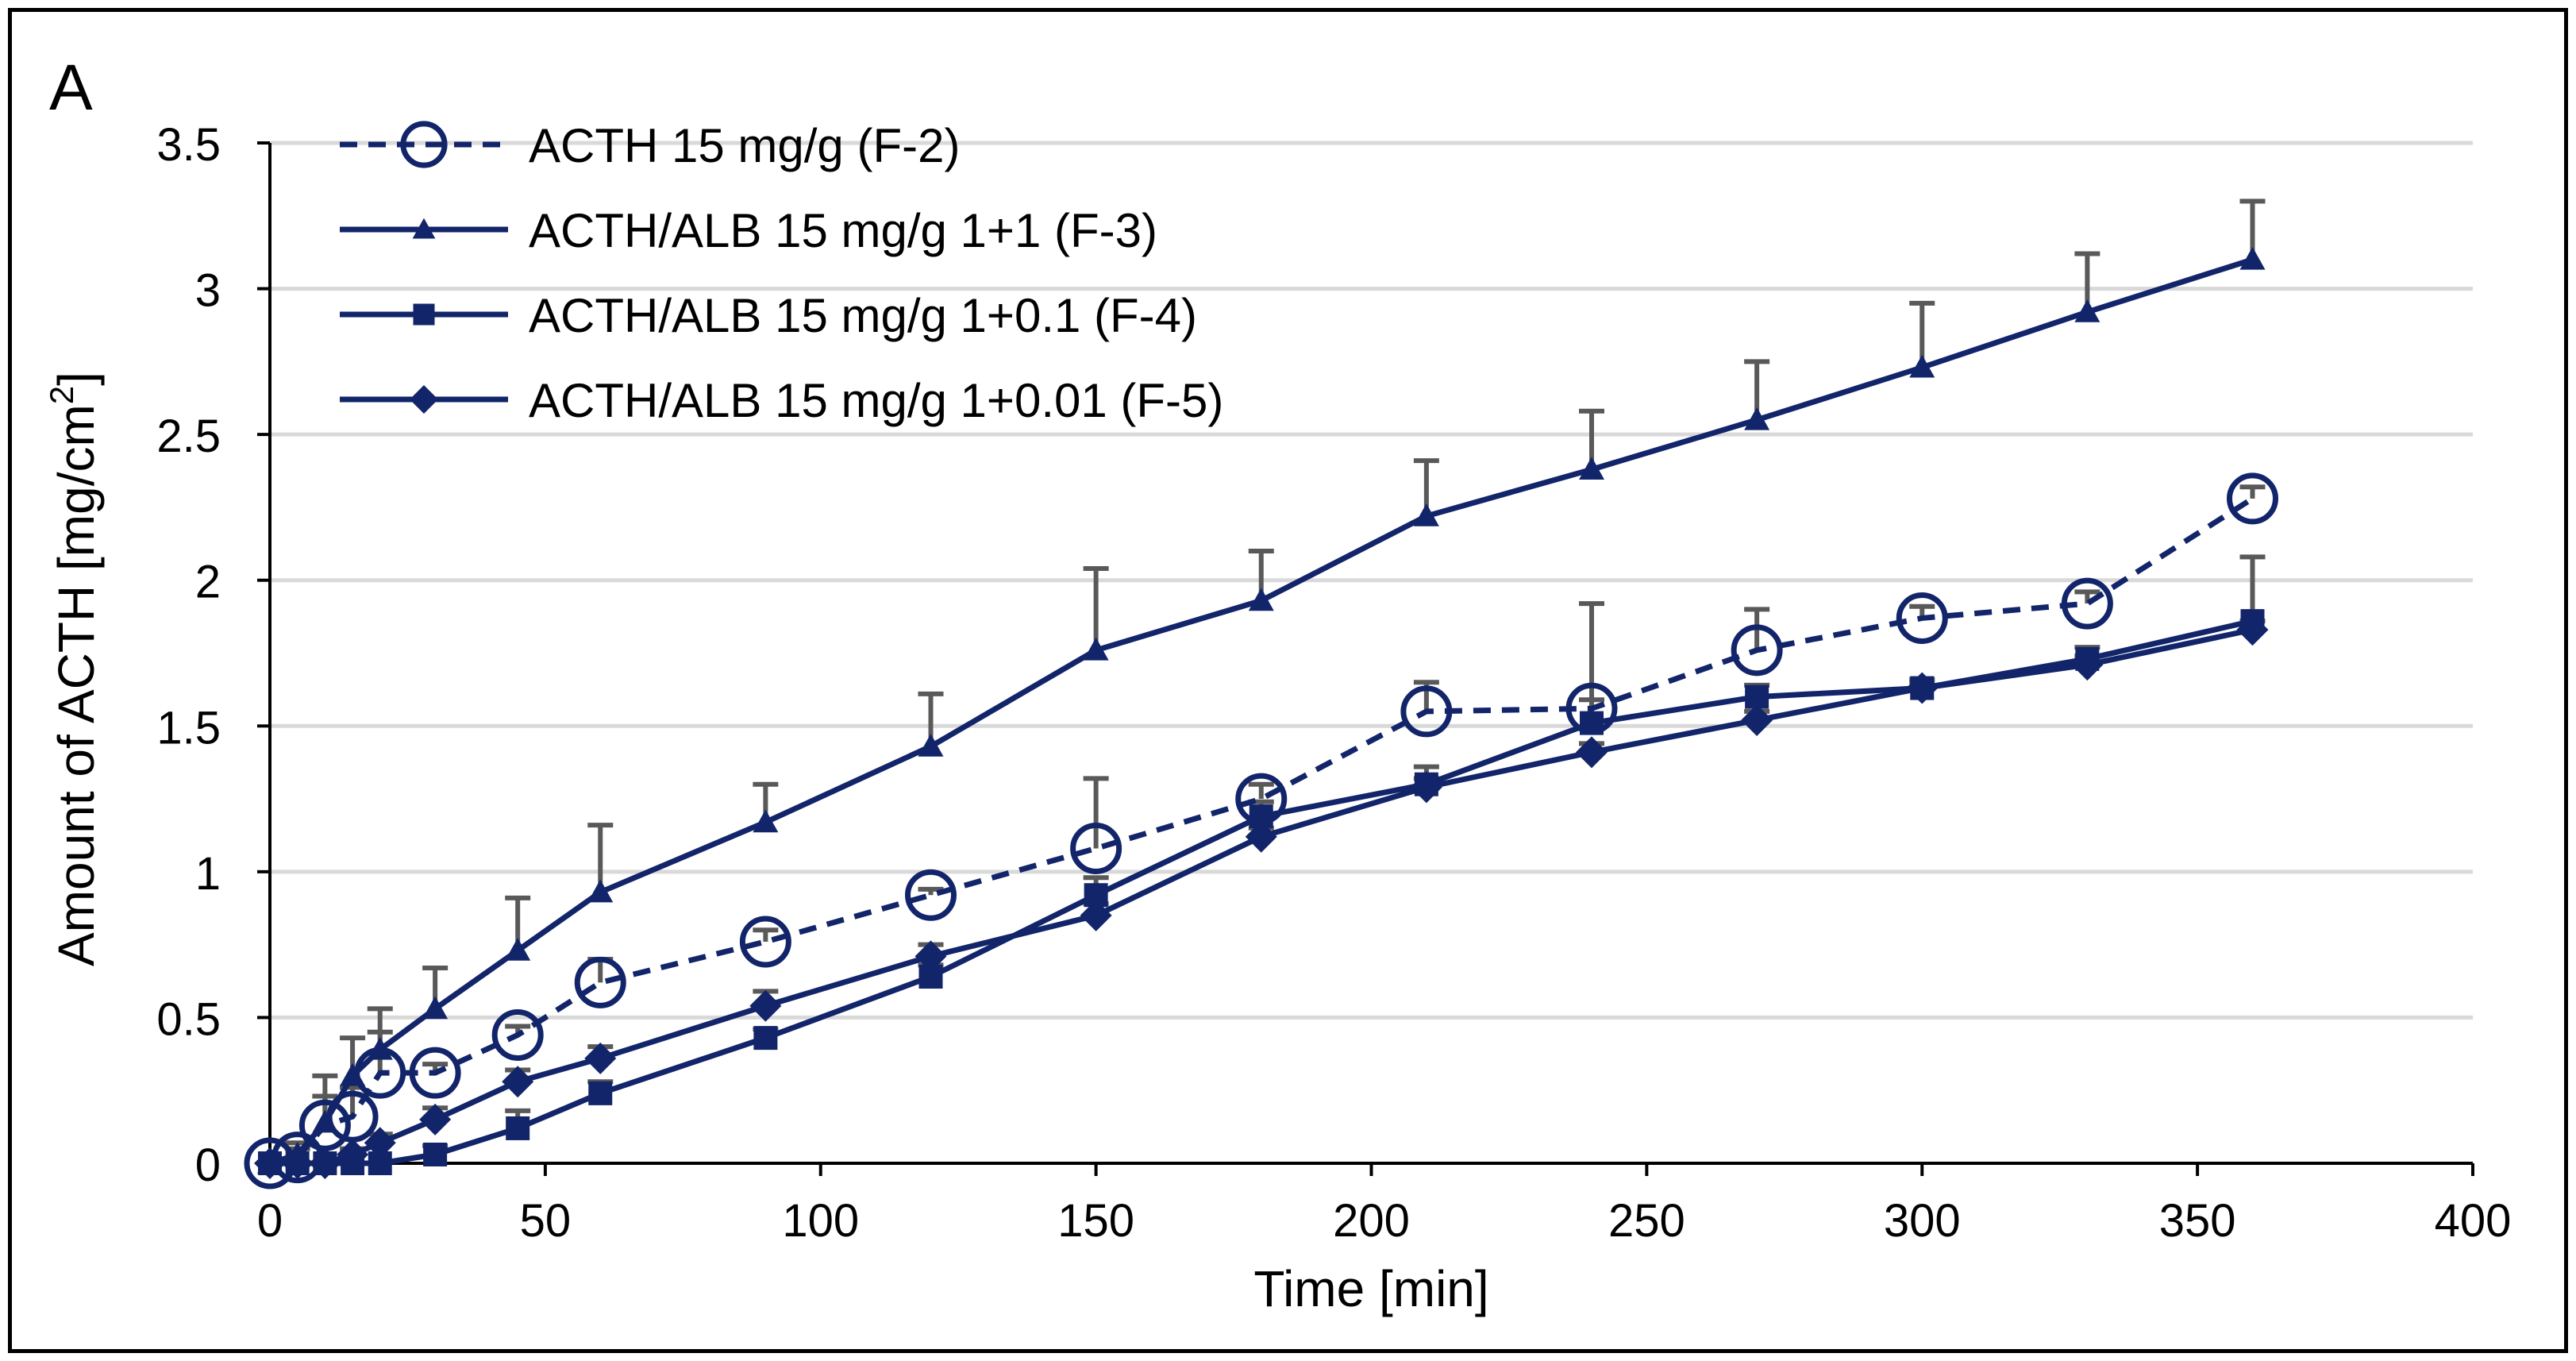 This screenshot has width=2576, height=1361. Describe the element at coordinates (1647, 1221) in the screenshot. I see `x-tick-label-5: 250` at that location.